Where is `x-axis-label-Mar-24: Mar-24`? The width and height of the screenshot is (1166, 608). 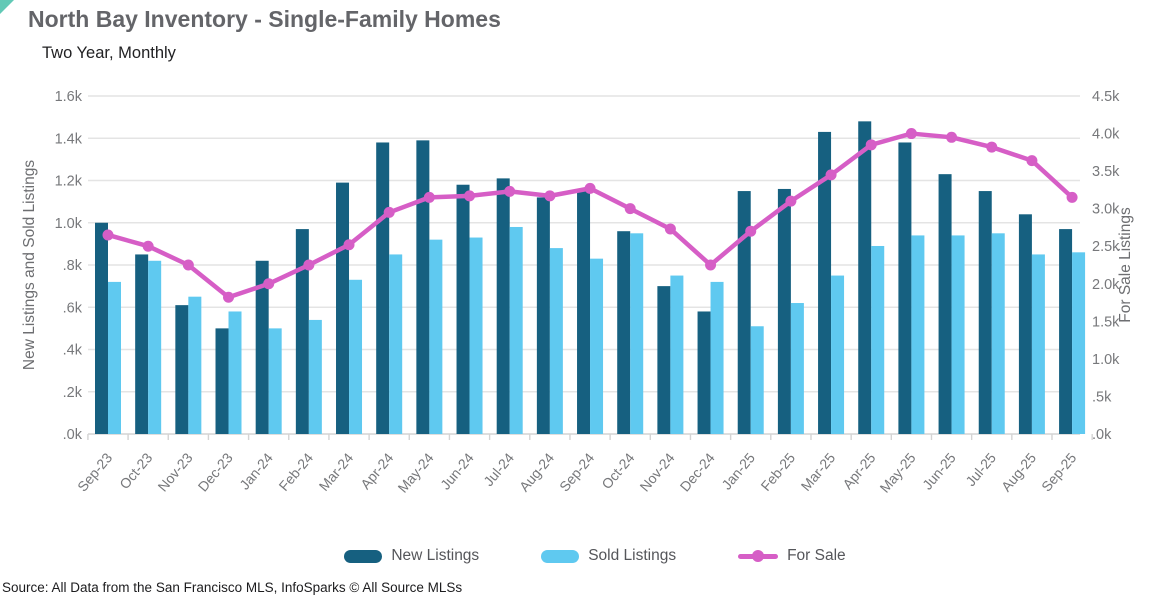 x-axis-label-Mar-24: Mar-24 is located at coordinates (336, 471).